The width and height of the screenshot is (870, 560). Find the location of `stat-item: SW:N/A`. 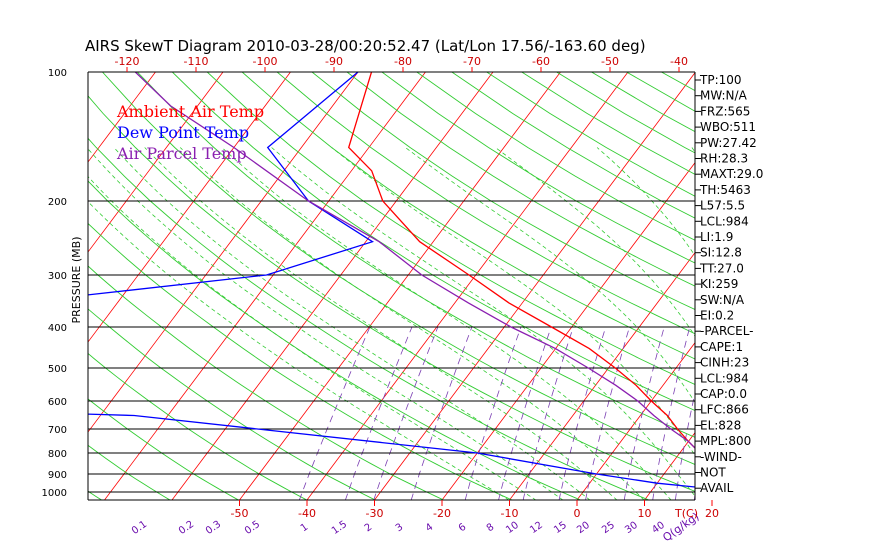

stat-item: SW:N/A is located at coordinates (722, 300).